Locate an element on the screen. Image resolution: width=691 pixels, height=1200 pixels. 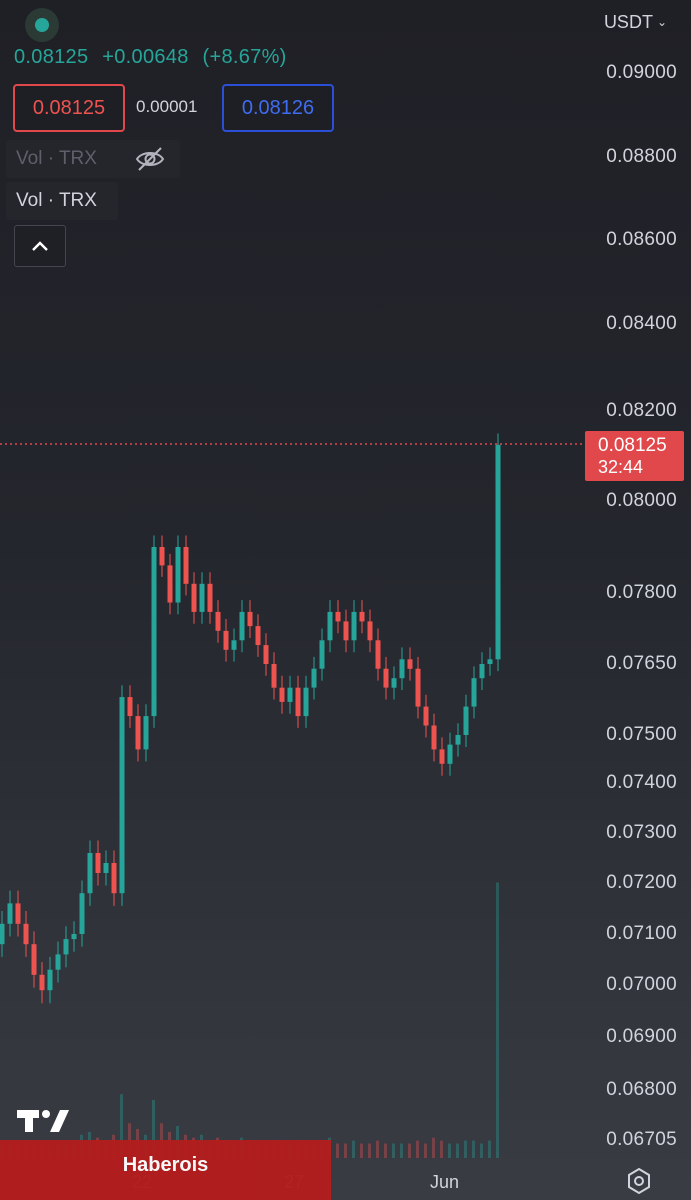
time-axis-label-jun: Jun is located at coordinates (445, 1182).